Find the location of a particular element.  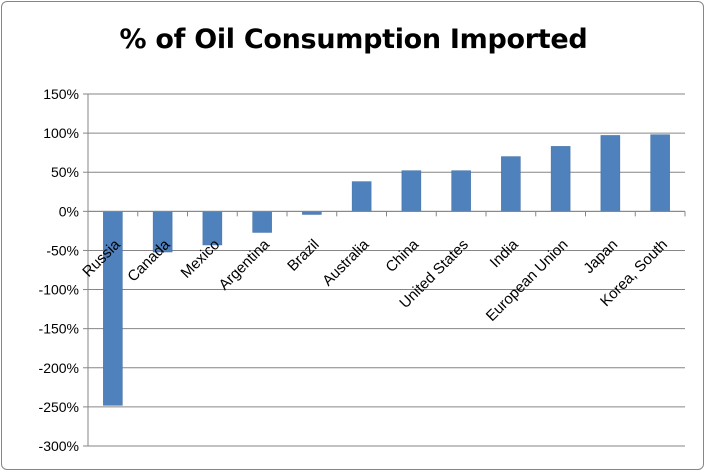

y-tick-label: 0% is located at coordinates (69, 211).